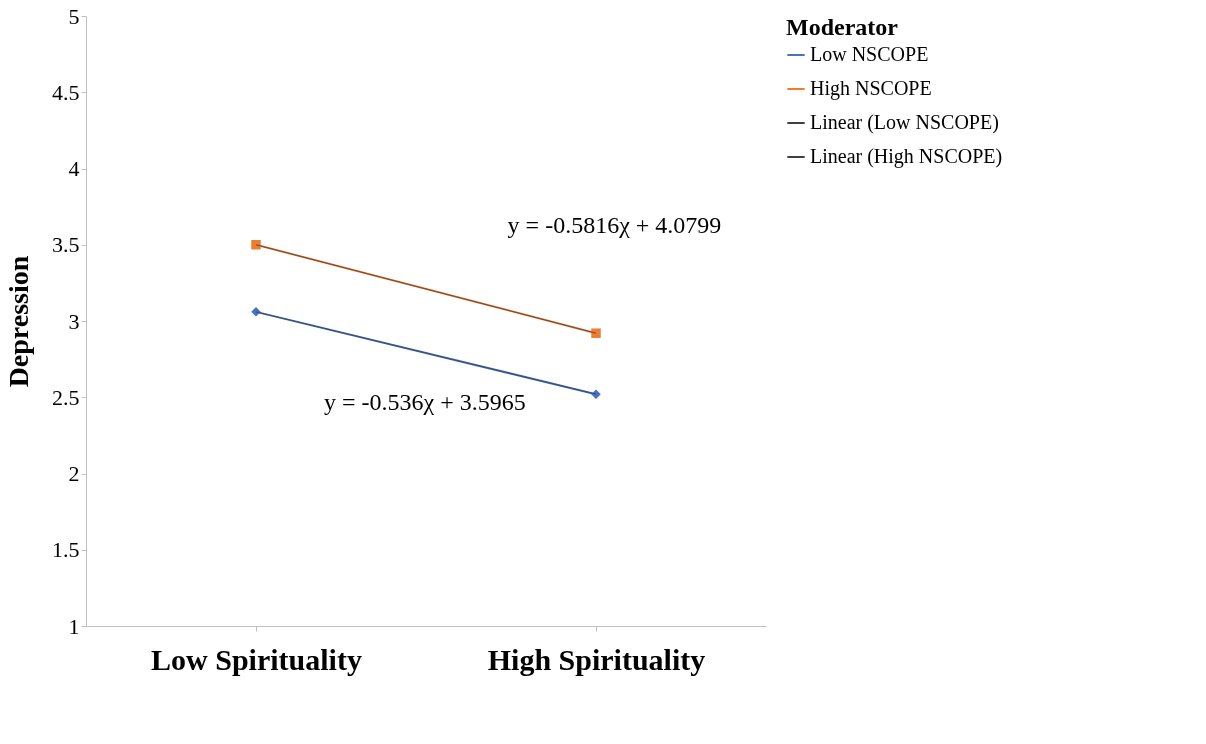 Image resolution: width=1206 pixels, height=744 pixels. Describe the element at coordinates (869, 54) in the screenshot. I see `legend-label: Low NSCOPE` at that location.